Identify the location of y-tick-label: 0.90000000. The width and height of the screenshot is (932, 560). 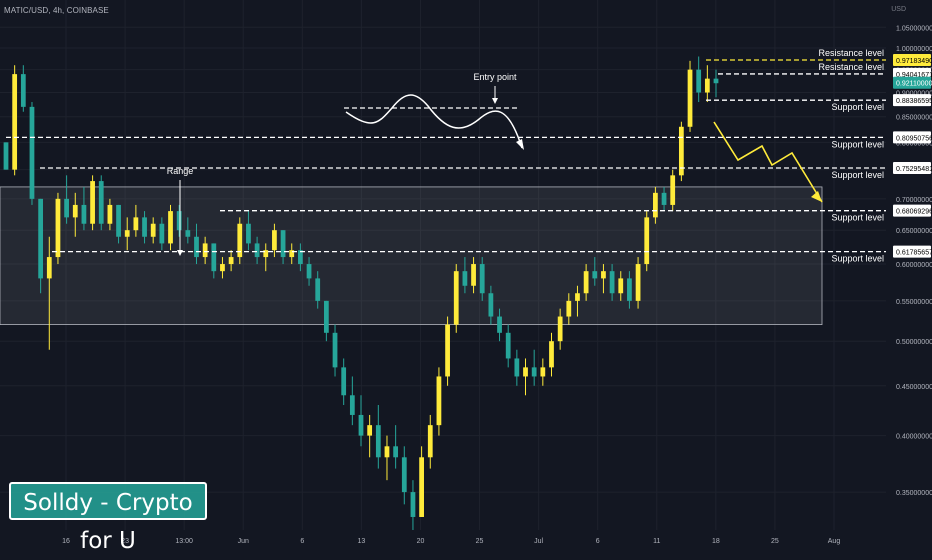
(914, 94).